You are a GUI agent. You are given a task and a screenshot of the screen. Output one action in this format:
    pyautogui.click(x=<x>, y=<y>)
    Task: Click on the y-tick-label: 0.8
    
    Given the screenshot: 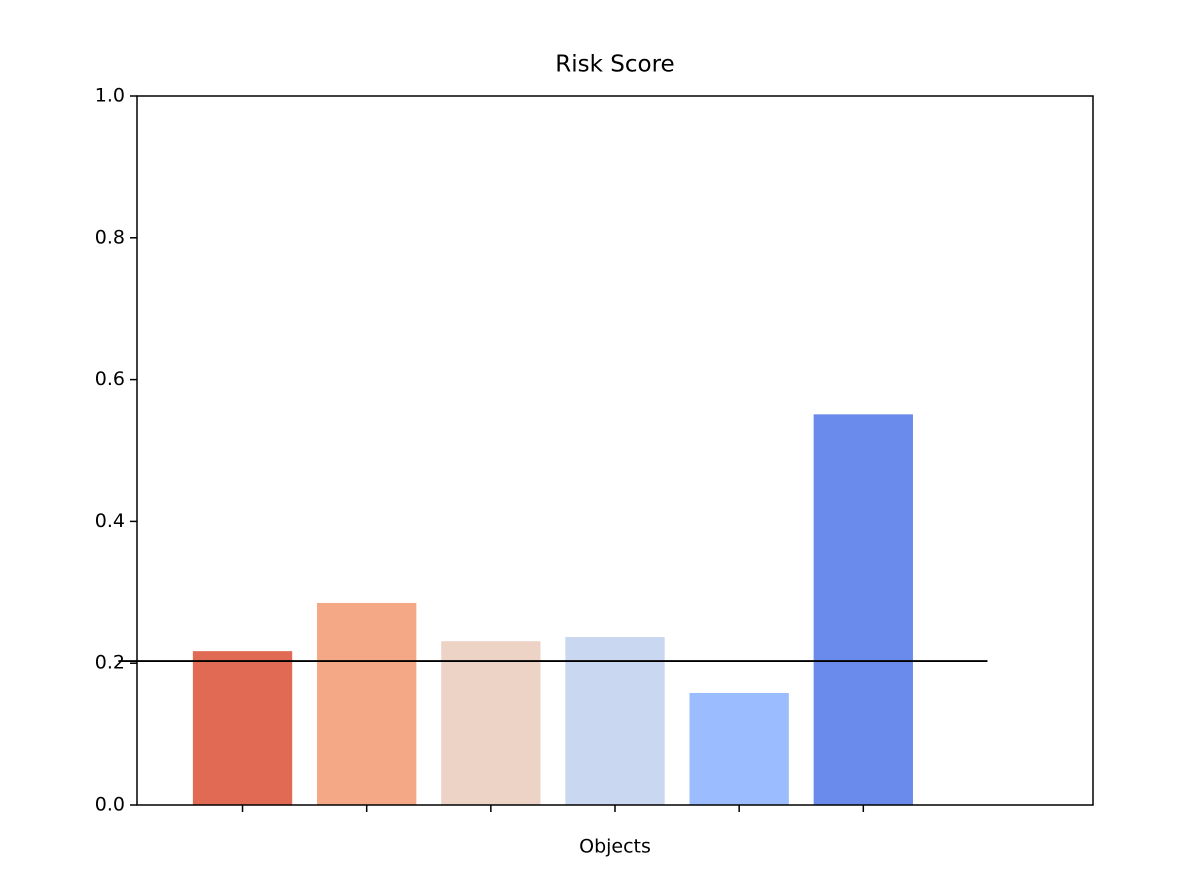 What is the action you would take?
    pyautogui.click(x=110, y=237)
    